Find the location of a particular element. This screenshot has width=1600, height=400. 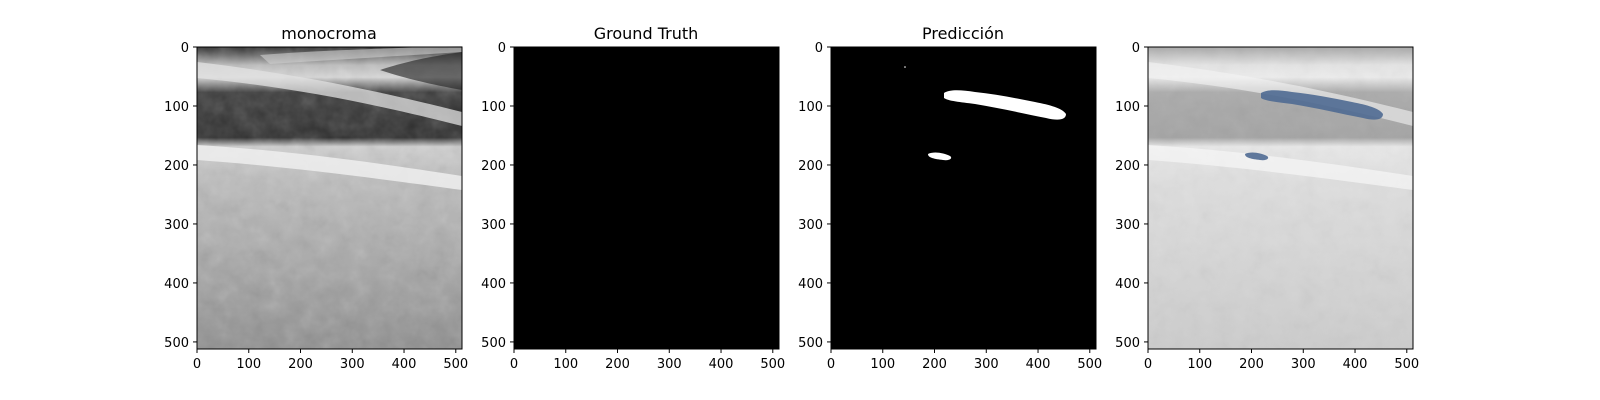

overlay-region-lower is located at coordinates (1257, 156).